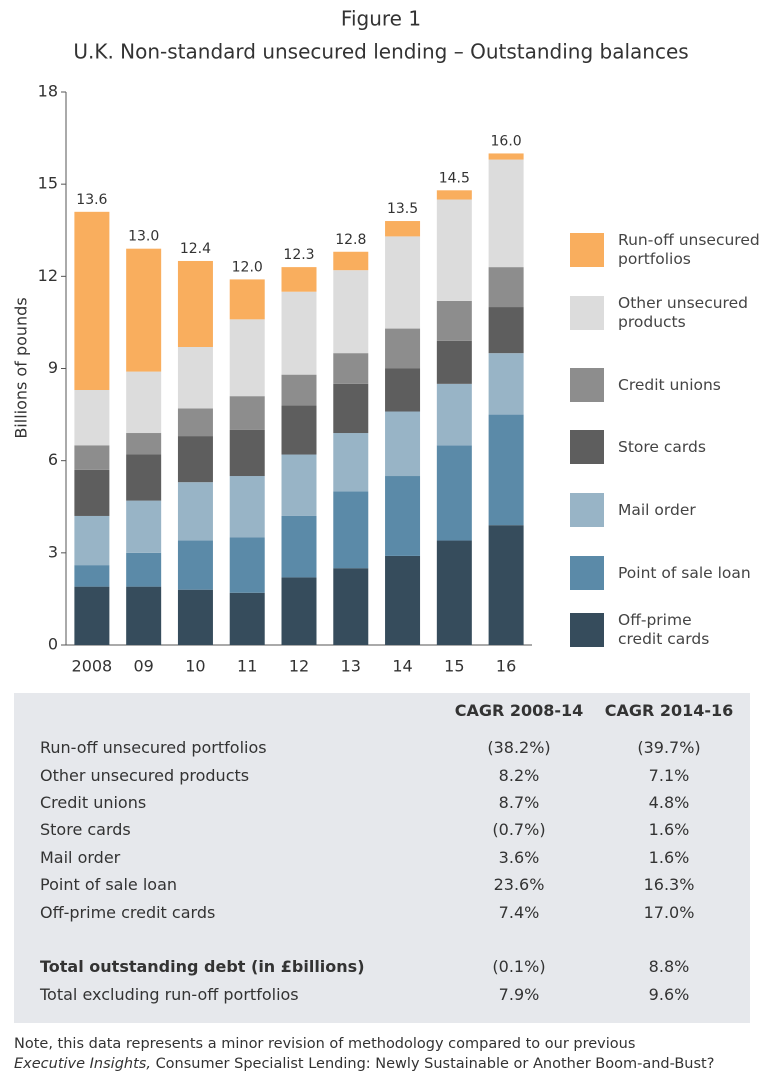 Image resolution: width=763 pixels, height=1083 pixels. Describe the element at coordinates (669, 710) in the screenshot. I see `column-header: CAGR 2014-16` at that location.